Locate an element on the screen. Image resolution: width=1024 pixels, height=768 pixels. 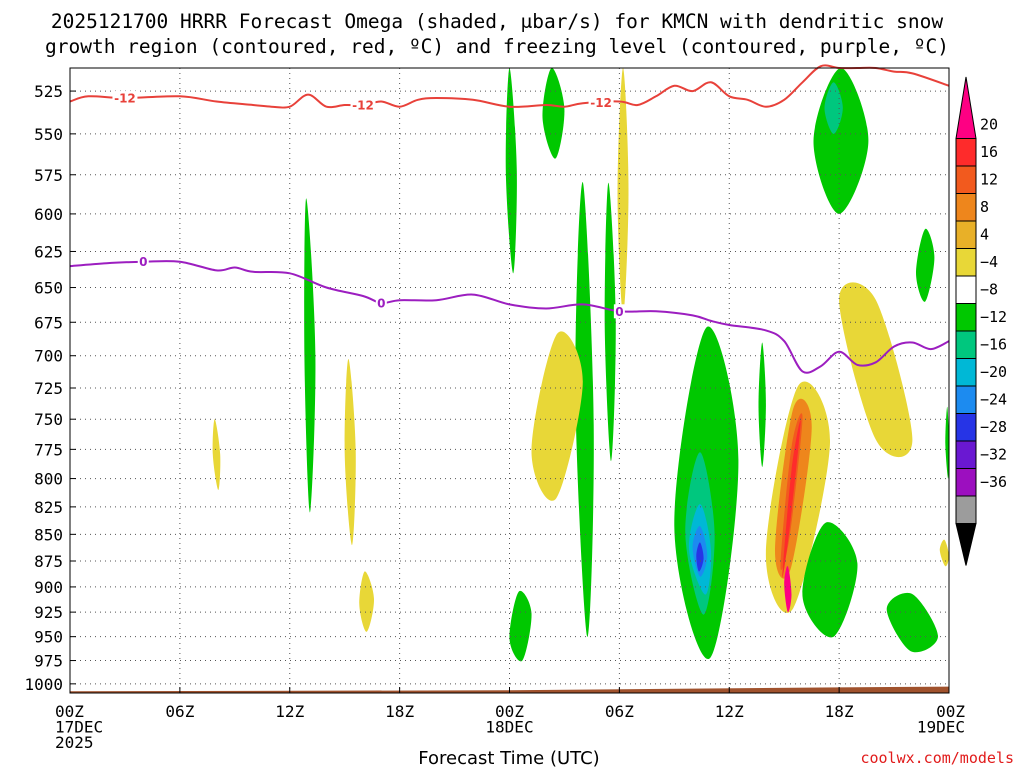
x-tick-label-36-1: 12Z is located at coordinates (729, 711).